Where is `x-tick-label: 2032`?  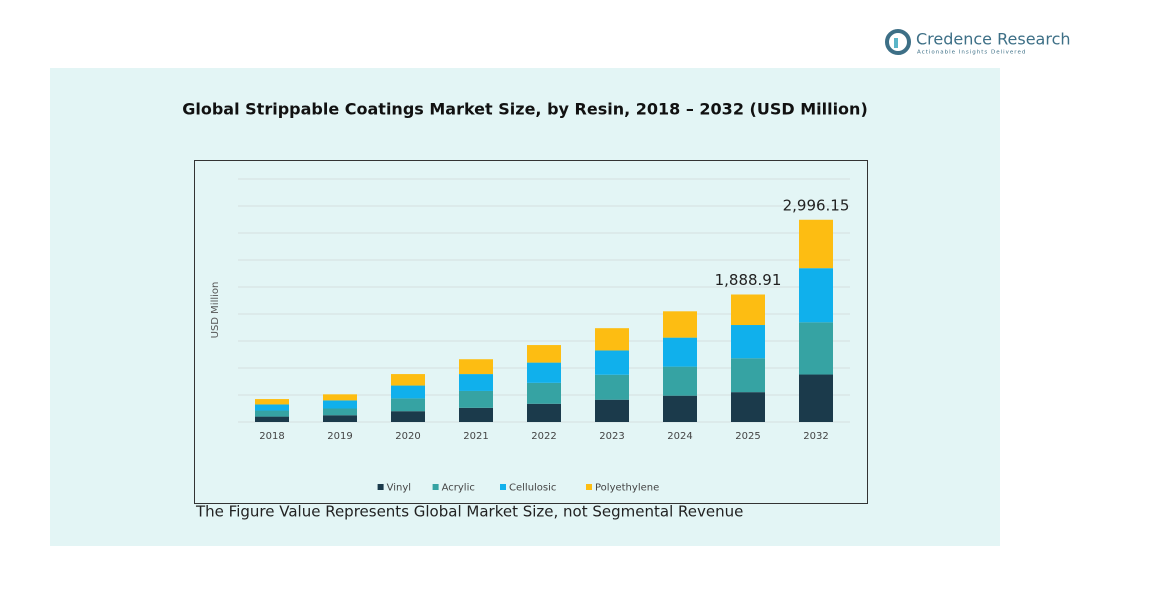
x-tick-label: 2032 is located at coordinates (815, 436).